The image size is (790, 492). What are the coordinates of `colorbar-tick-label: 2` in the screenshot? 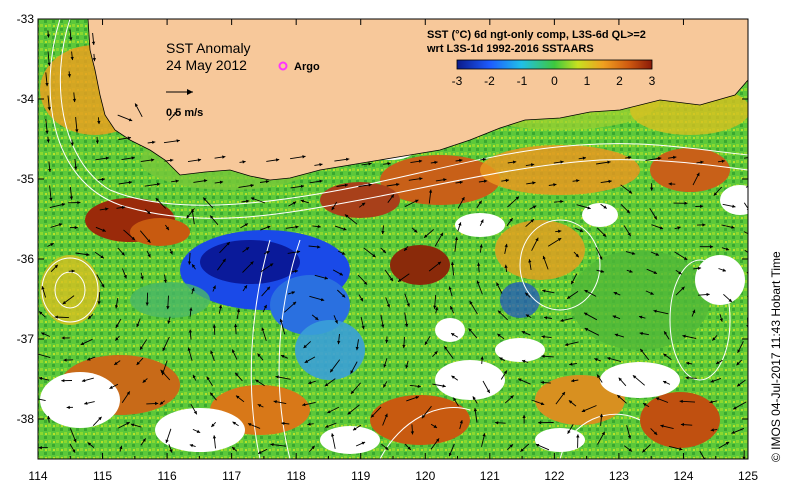 It's located at (619, 81).